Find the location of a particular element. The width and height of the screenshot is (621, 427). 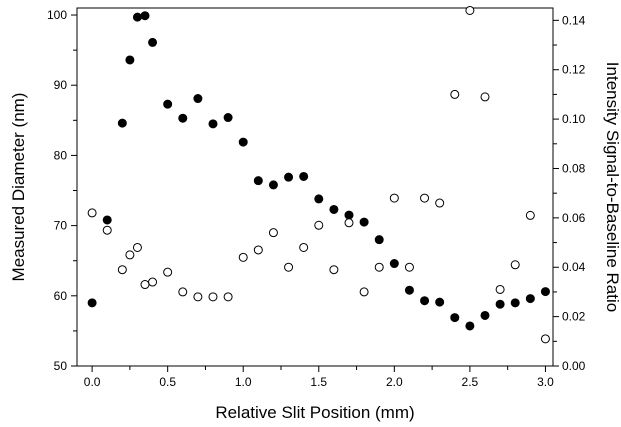

y2-tick-label: 0.02 is located at coordinates (574, 317).